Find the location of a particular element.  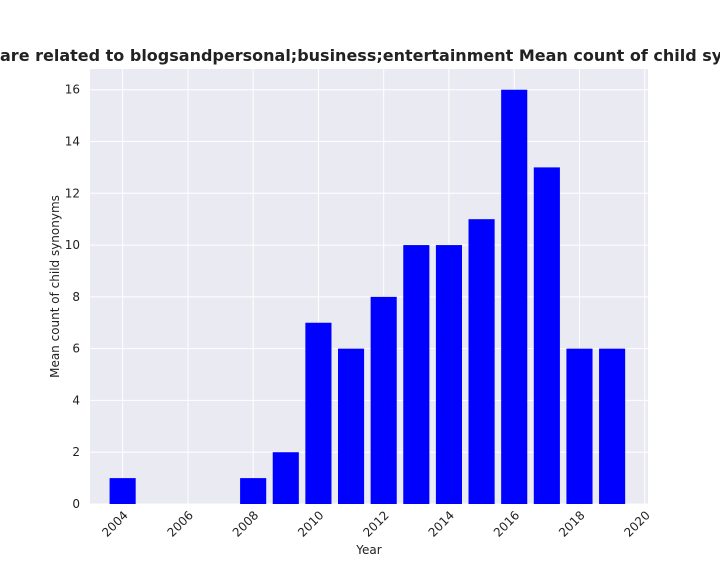

x-axis-ticks: 2004 2006 2008 2010 2012 2014 2016 2018 2020 is located at coordinates (376, 523).